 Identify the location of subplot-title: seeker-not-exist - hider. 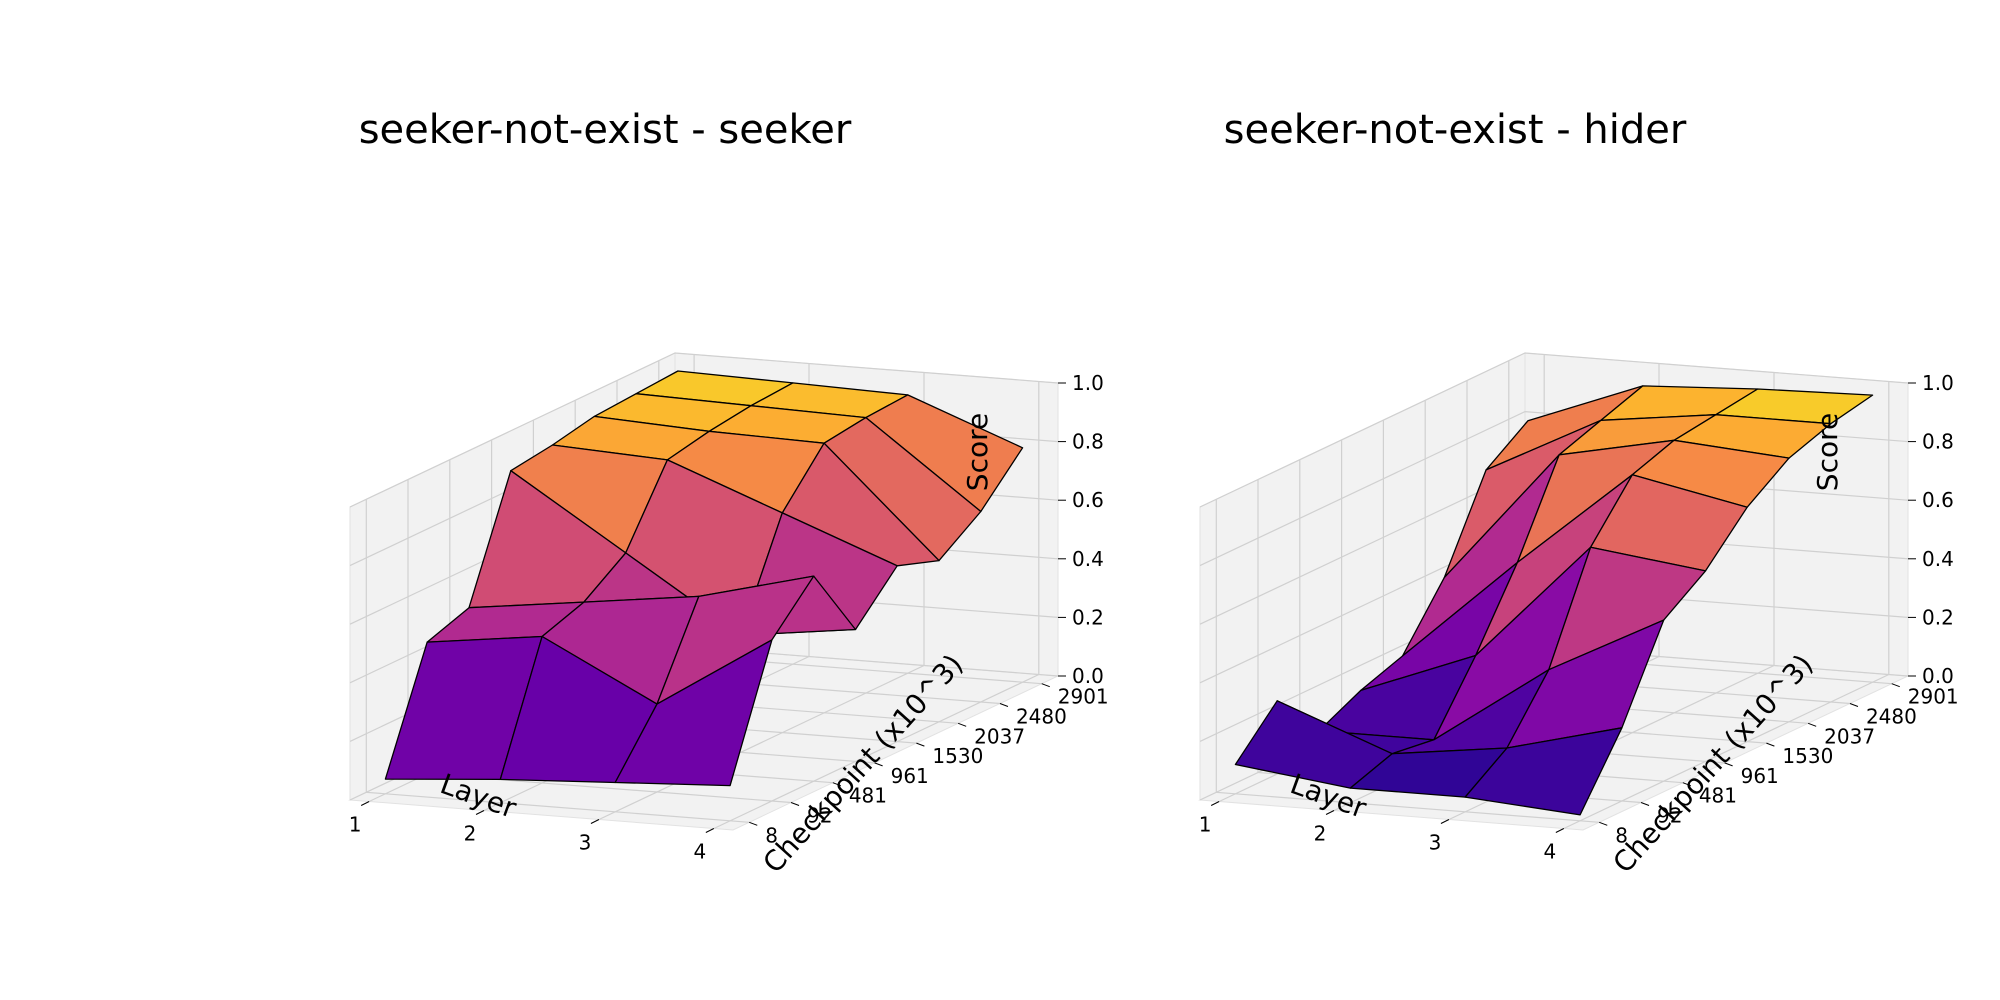
(1455, 130).